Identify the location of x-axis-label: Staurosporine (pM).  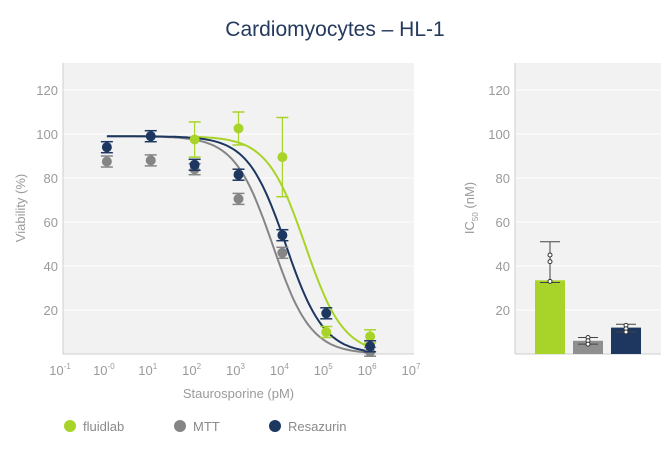
(238, 393).